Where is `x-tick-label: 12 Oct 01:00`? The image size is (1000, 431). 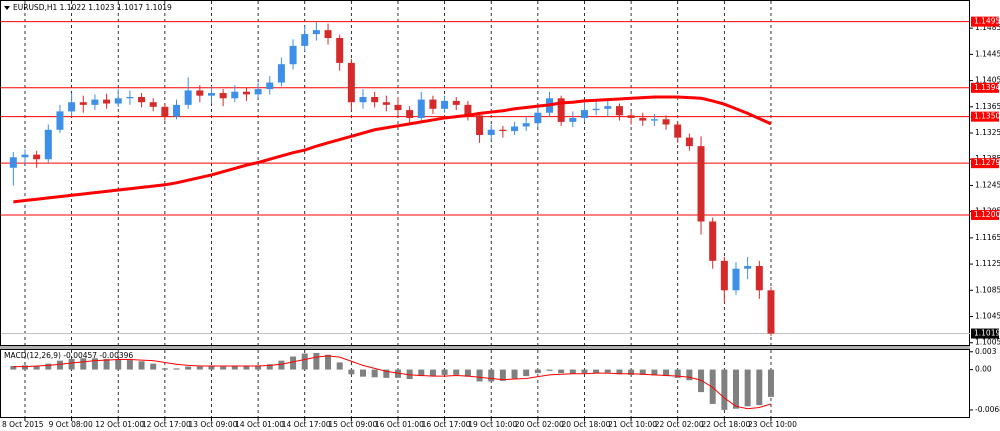 x-tick-label: 12 Oct 01:00 is located at coordinates (119, 424).